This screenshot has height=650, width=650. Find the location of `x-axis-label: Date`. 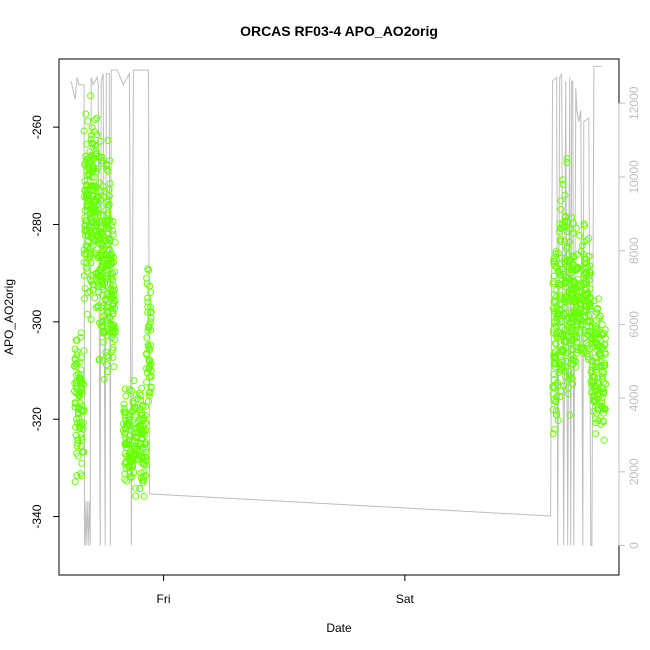

x-axis-label: Date is located at coordinates (339, 628).